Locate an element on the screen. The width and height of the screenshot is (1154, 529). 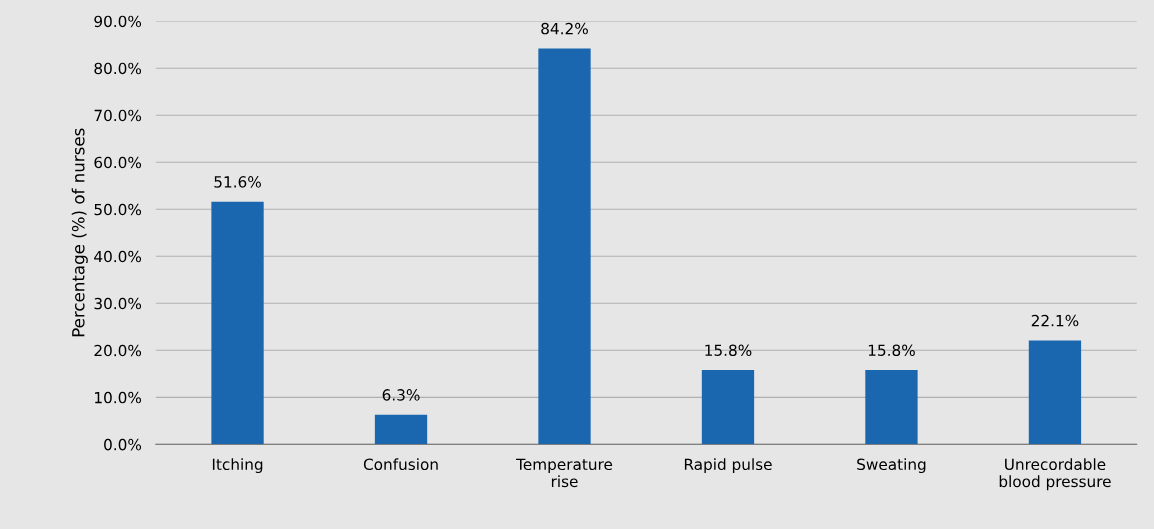
data-label: 6.3% is located at coordinates (401, 395).